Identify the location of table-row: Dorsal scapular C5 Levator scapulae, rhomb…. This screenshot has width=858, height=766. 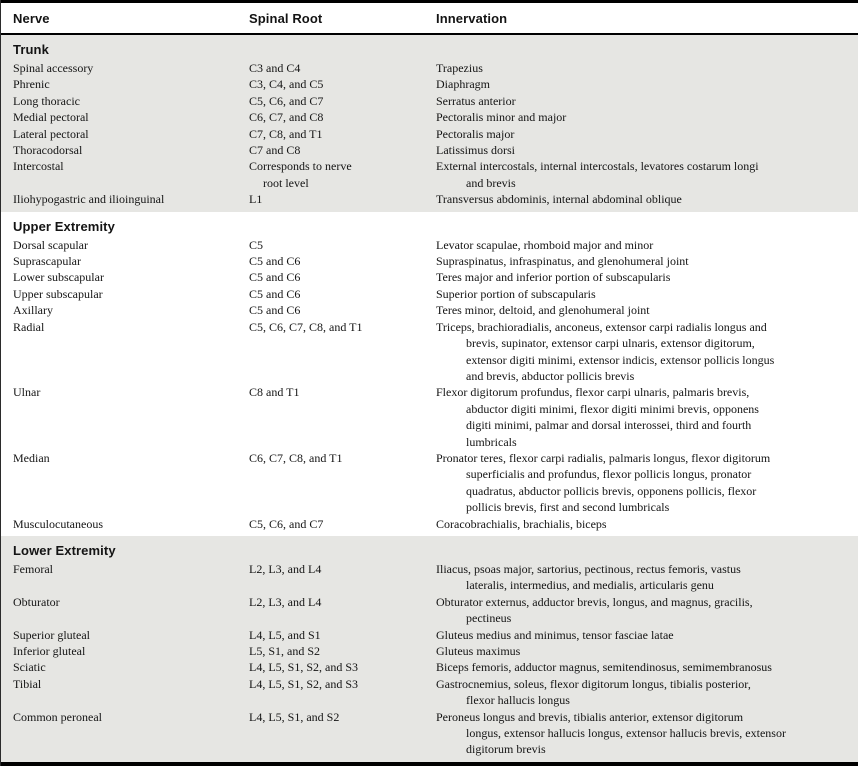
(429, 245).